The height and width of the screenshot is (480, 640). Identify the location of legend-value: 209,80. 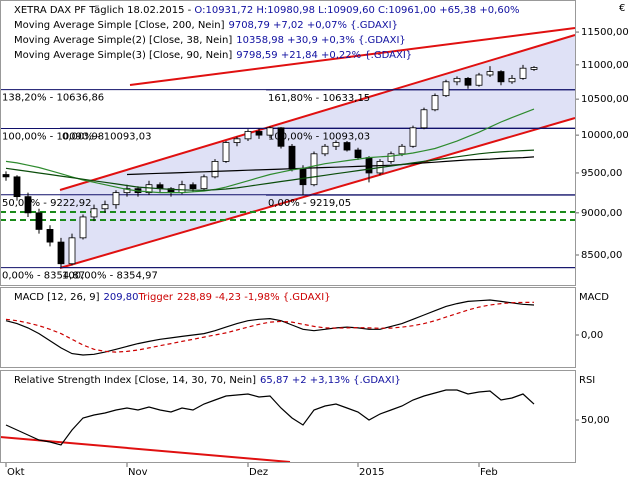
(120, 297).